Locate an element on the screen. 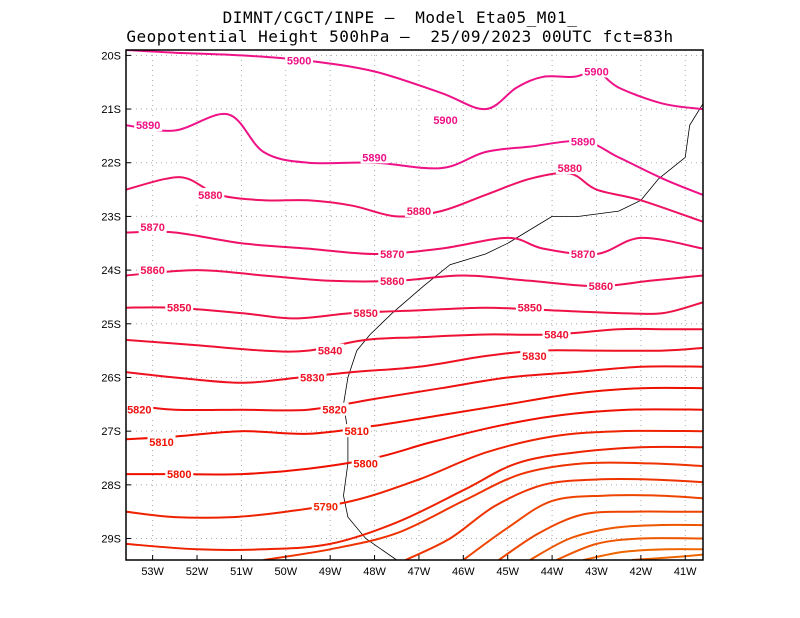 The width and height of the screenshot is (800, 618). lon-tick-label: 42W is located at coordinates (641, 572).